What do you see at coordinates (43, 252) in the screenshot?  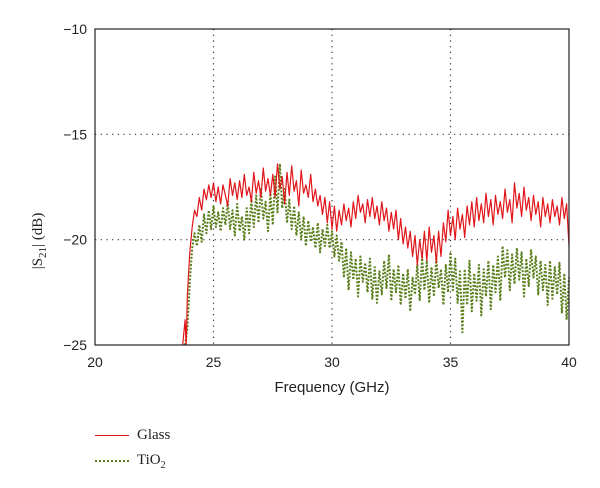 I see `y-axis-label-sub: 21` at bounding box center [43, 252].